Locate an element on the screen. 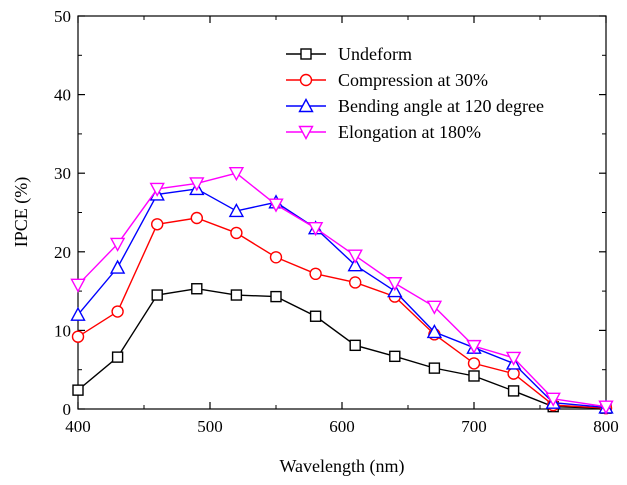  y-tick-label: 50 is located at coordinates (62, 16).